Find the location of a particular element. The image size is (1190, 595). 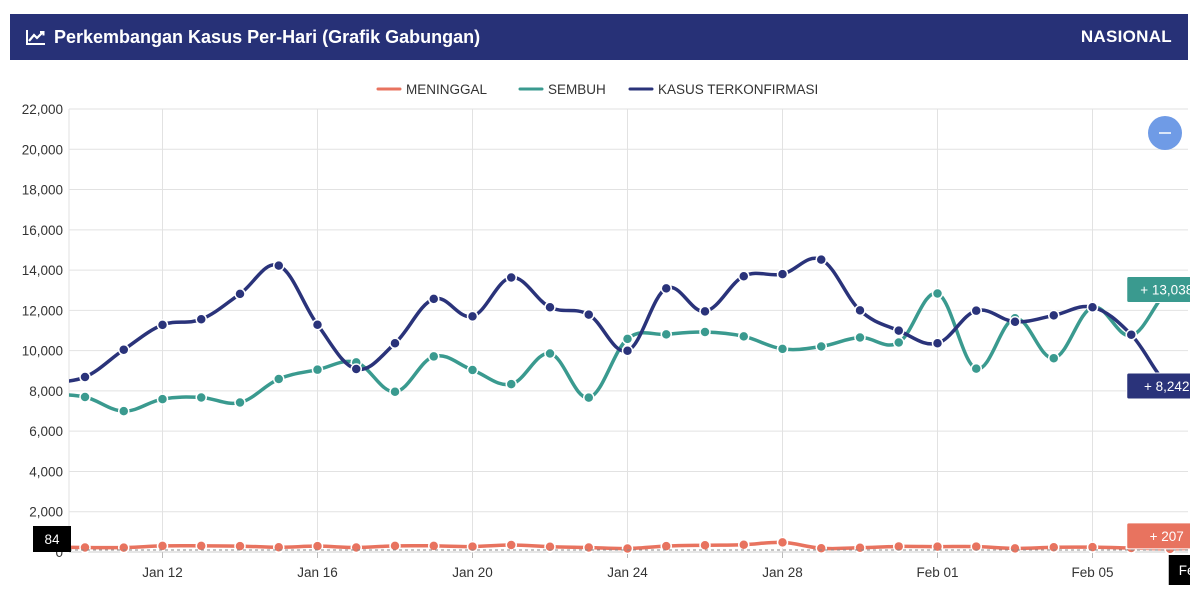

hover-label-sembuh: + 13,038 is located at coordinates (1158, 289).